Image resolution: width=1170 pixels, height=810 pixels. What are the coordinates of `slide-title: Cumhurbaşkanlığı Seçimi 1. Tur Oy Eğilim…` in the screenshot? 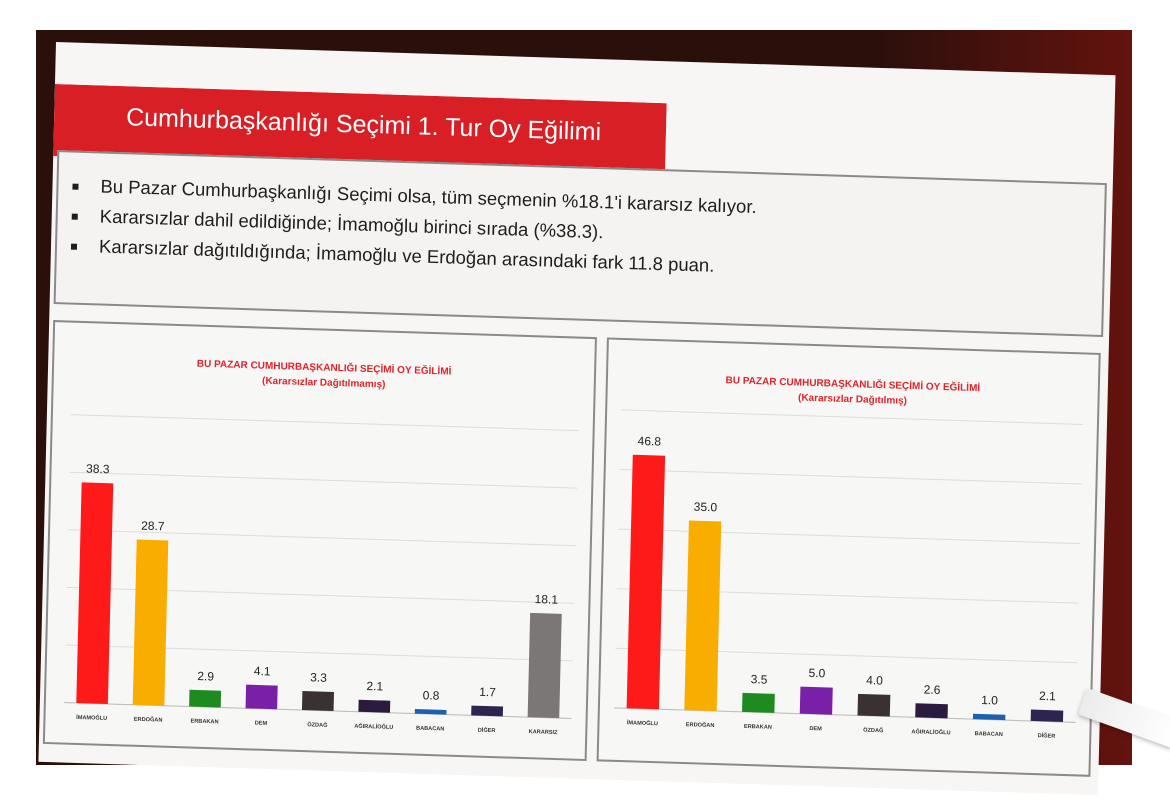 It's located at (363, 125).